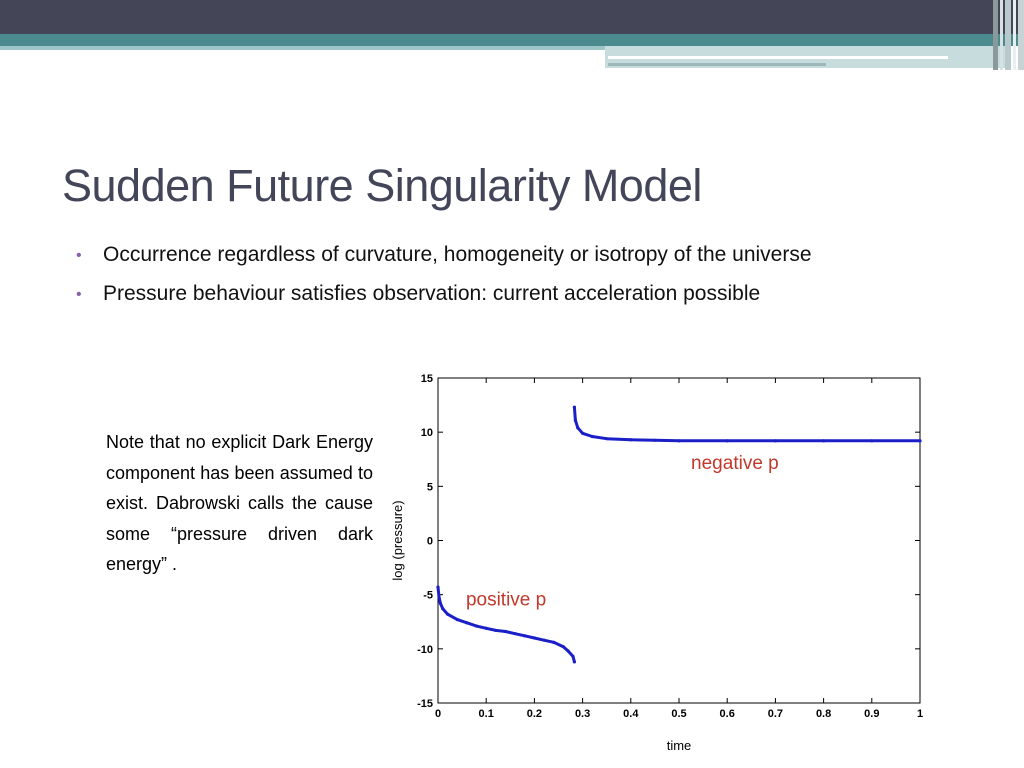  What do you see at coordinates (871, 714) in the screenshot?
I see `x-tick-label: 0.9` at bounding box center [871, 714].